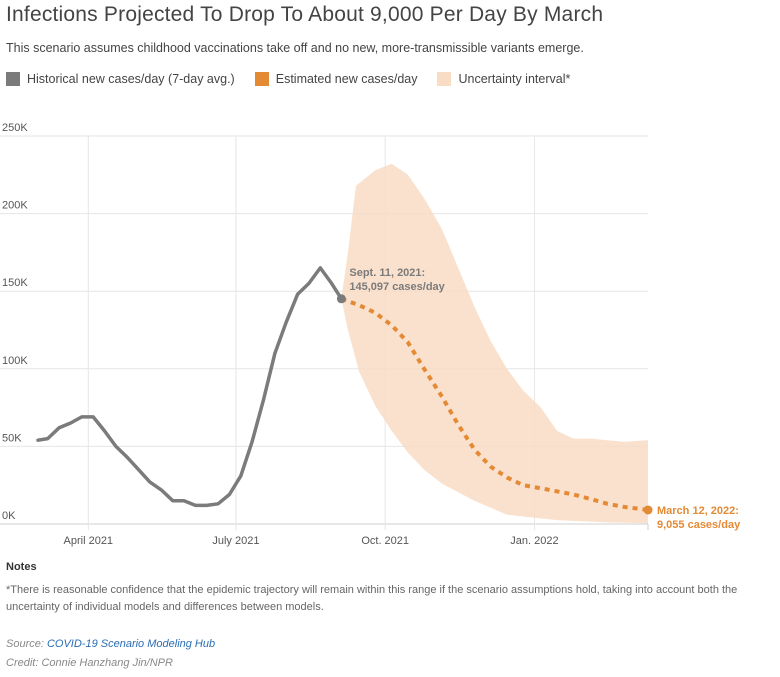 This screenshot has height=677, width=780. I want to click on x-tick-label: July 2021, so click(235, 541).